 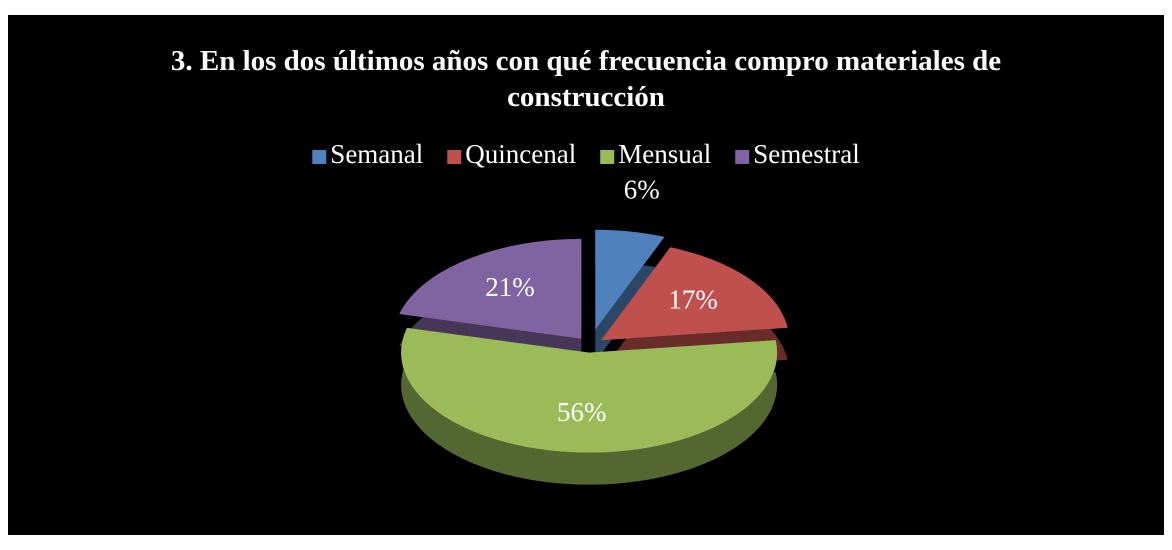 I want to click on data-label: 21%, so click(x=510, y=287).